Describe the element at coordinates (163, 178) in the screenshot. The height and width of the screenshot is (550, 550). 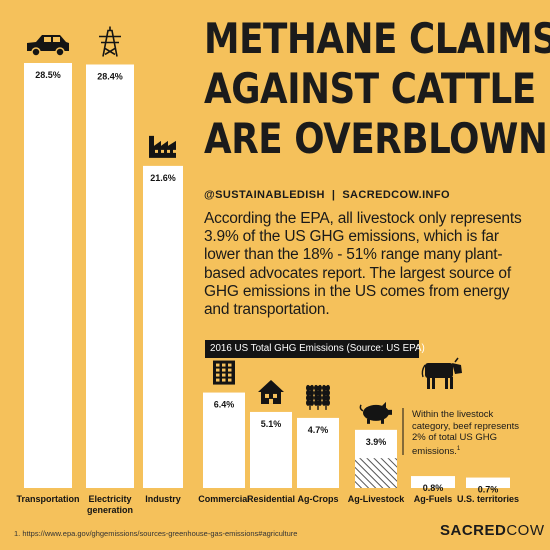
I see `value-label: 21.6%` at that location.